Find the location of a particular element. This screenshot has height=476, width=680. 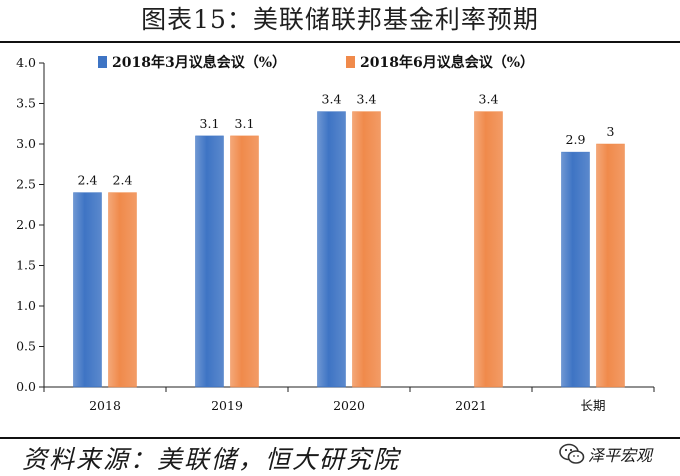

brand-watermark: 泽平宏观 is located at coordinates (616, 456).